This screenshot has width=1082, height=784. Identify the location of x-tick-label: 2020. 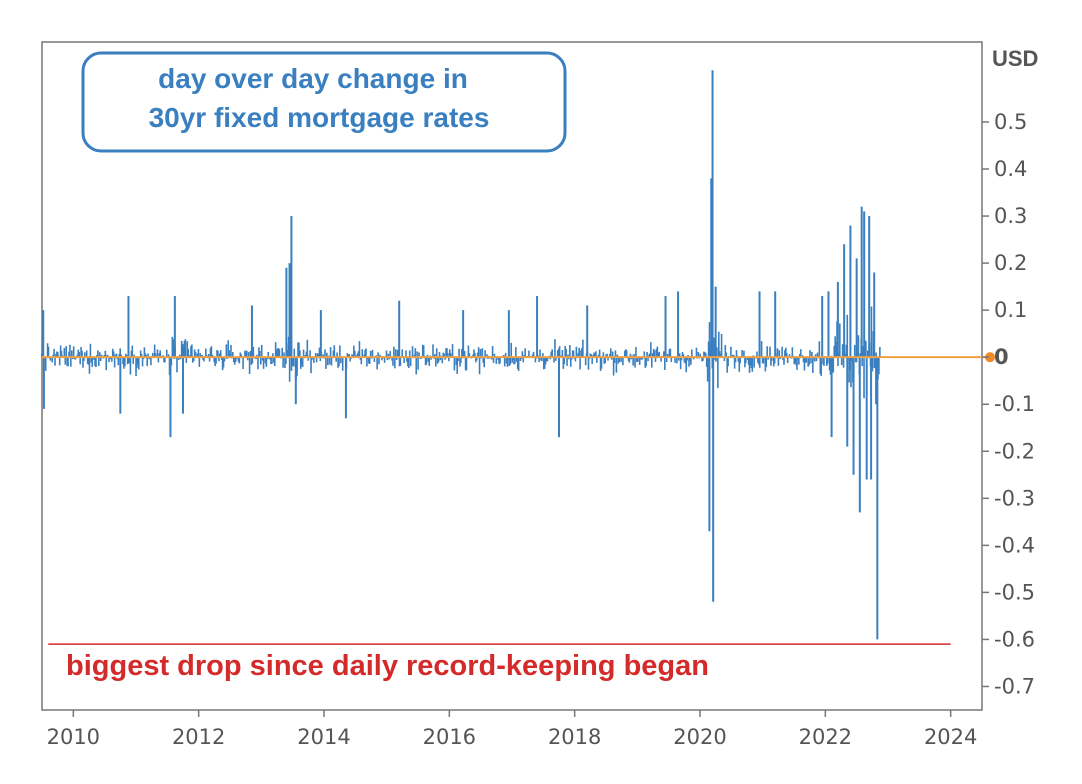
(699, 737).